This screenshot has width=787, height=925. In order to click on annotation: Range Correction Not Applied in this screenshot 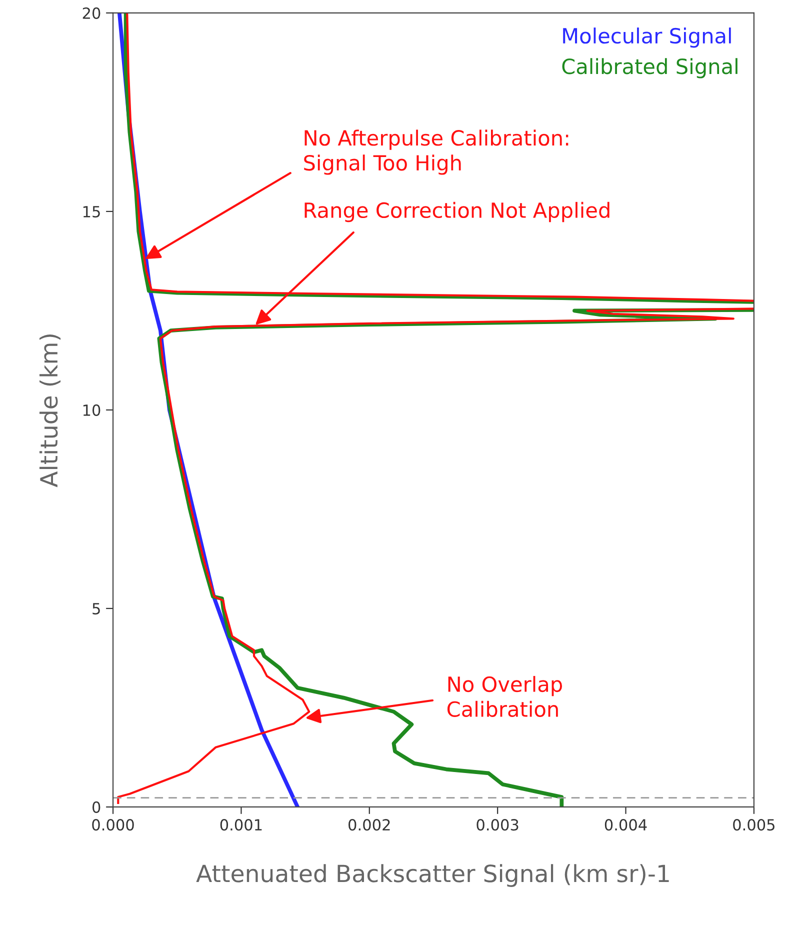, I will do `click(457, 212)`.